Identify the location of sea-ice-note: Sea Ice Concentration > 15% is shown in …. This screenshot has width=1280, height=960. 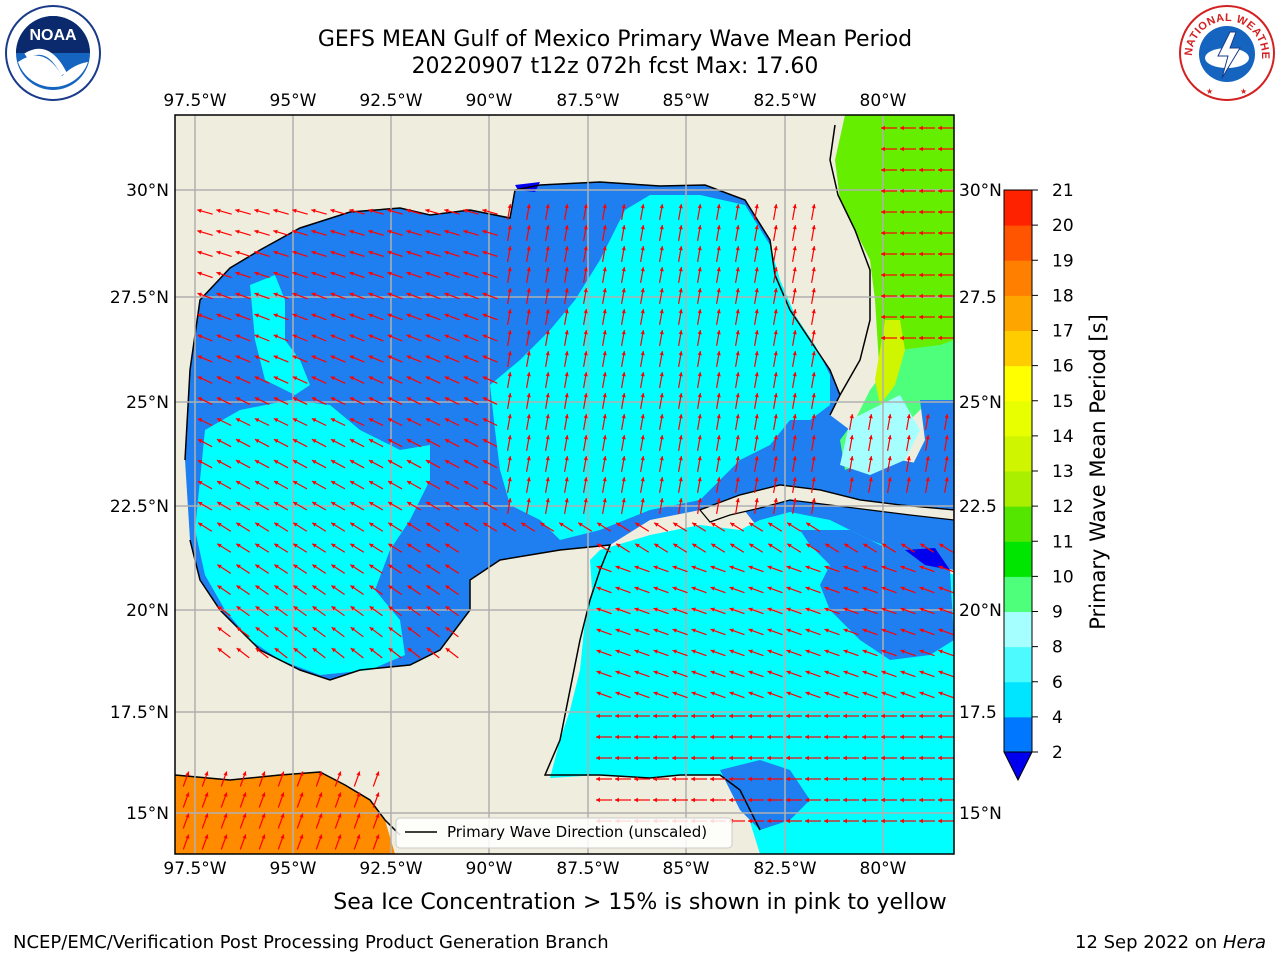
(640, 902).